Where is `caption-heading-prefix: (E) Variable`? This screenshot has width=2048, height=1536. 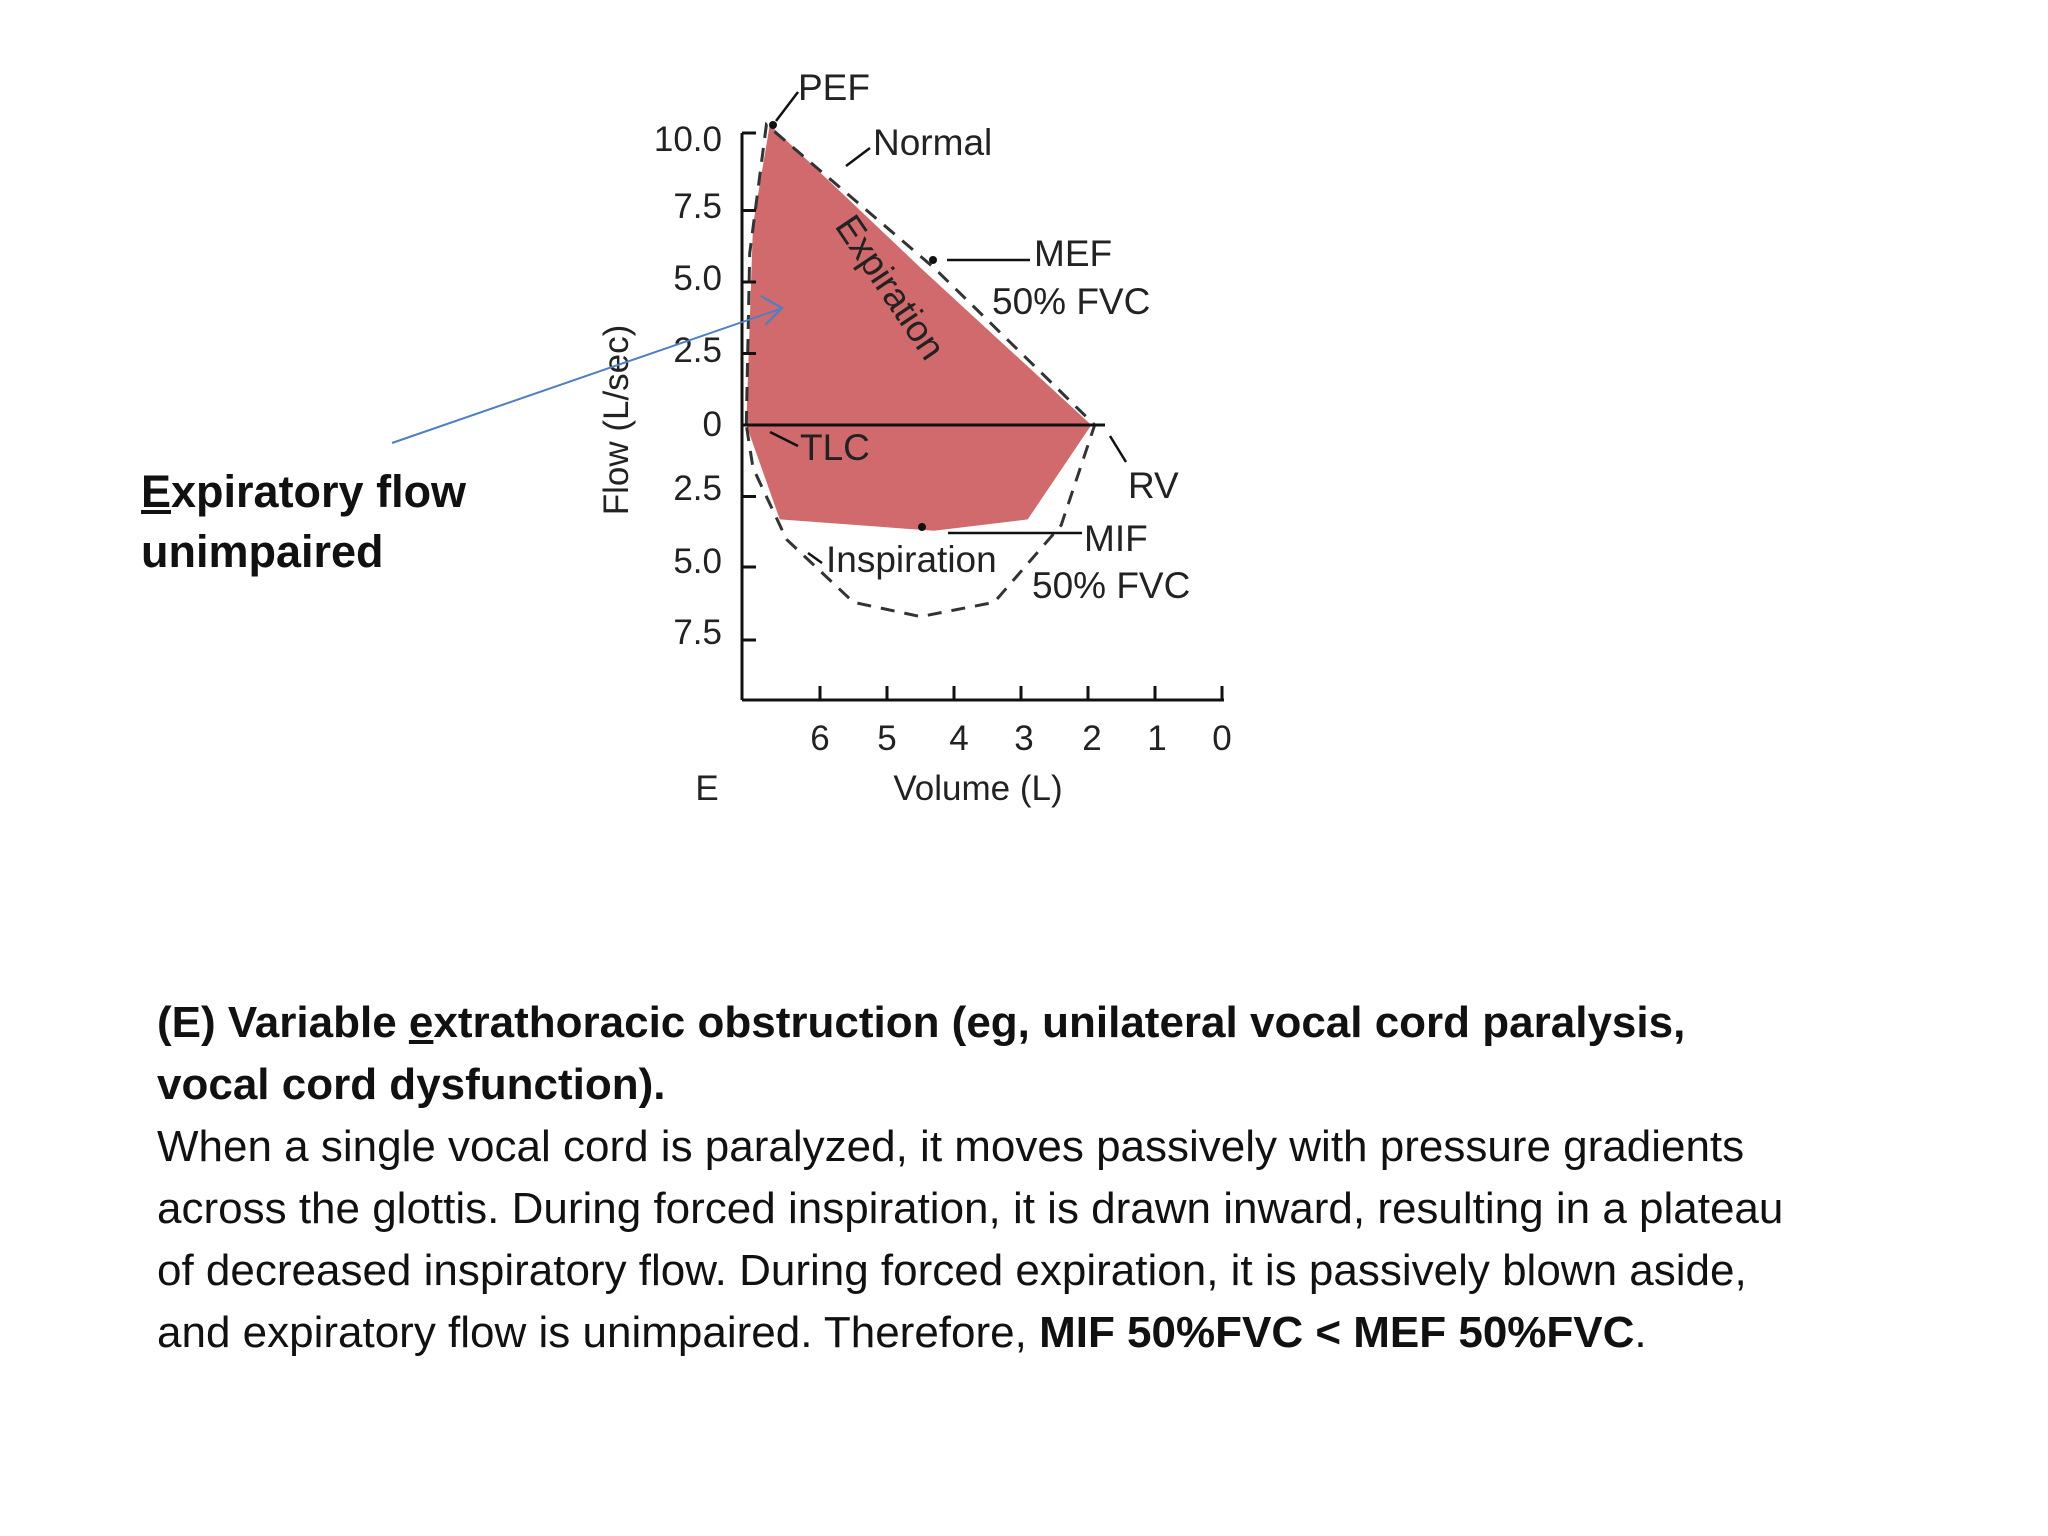
caption-heading-prefix: (E) Variable is located at coordinates (283, 1022).